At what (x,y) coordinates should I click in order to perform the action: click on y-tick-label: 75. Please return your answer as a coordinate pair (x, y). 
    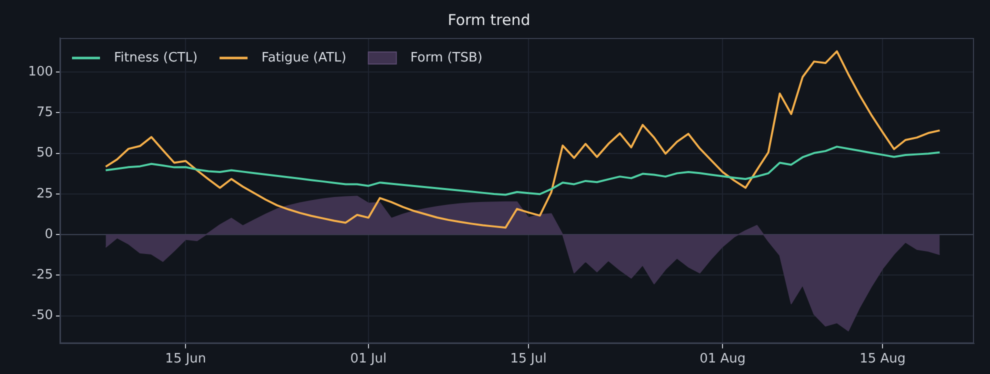
    Looking at the image, I should click on (44, 112).